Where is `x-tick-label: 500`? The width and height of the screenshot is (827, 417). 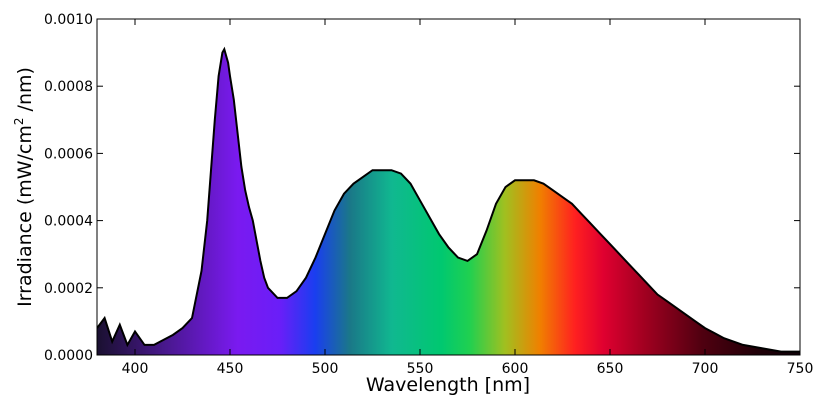 x-tick-label: 500 is located at coordinates (325, 369).